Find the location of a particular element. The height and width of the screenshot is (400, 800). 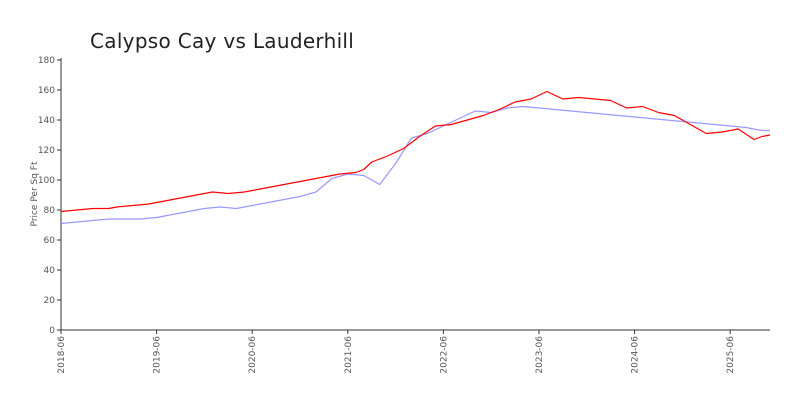

y-tick-label: 60 is located at coordinates (50, 241).